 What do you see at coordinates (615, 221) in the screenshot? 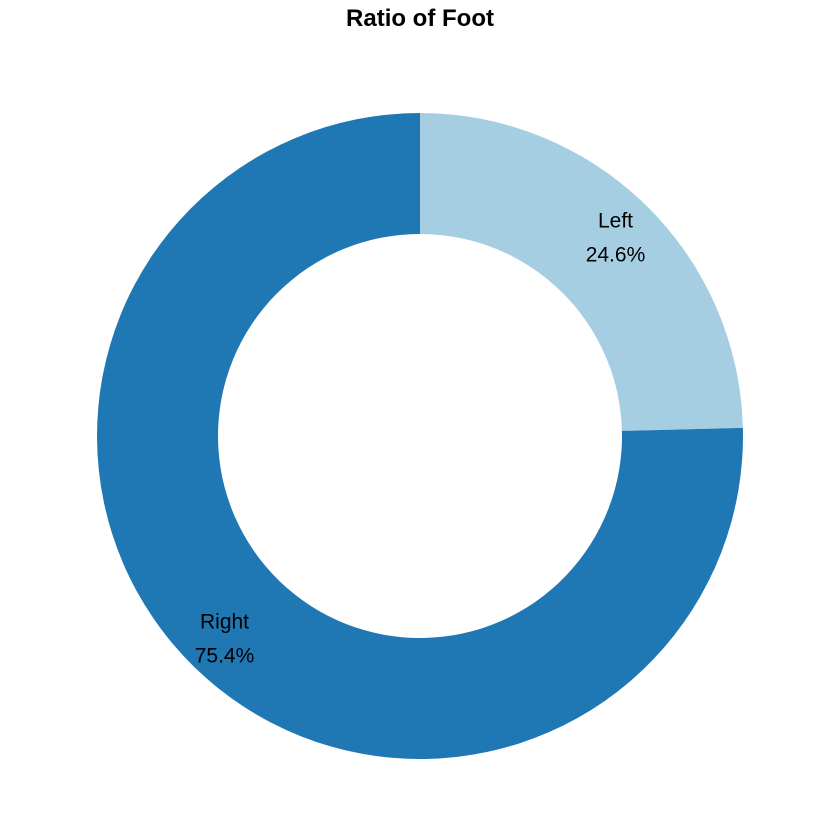
I see `slice-label-left: Left` at bounding box center [615, 221].